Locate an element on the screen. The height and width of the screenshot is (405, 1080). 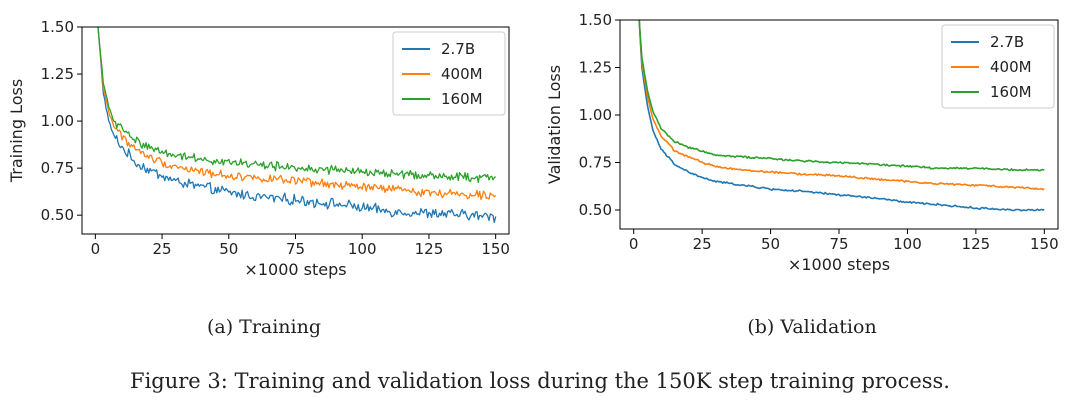
subcaption-training: (a) Training is located at coordinates (264, 327).